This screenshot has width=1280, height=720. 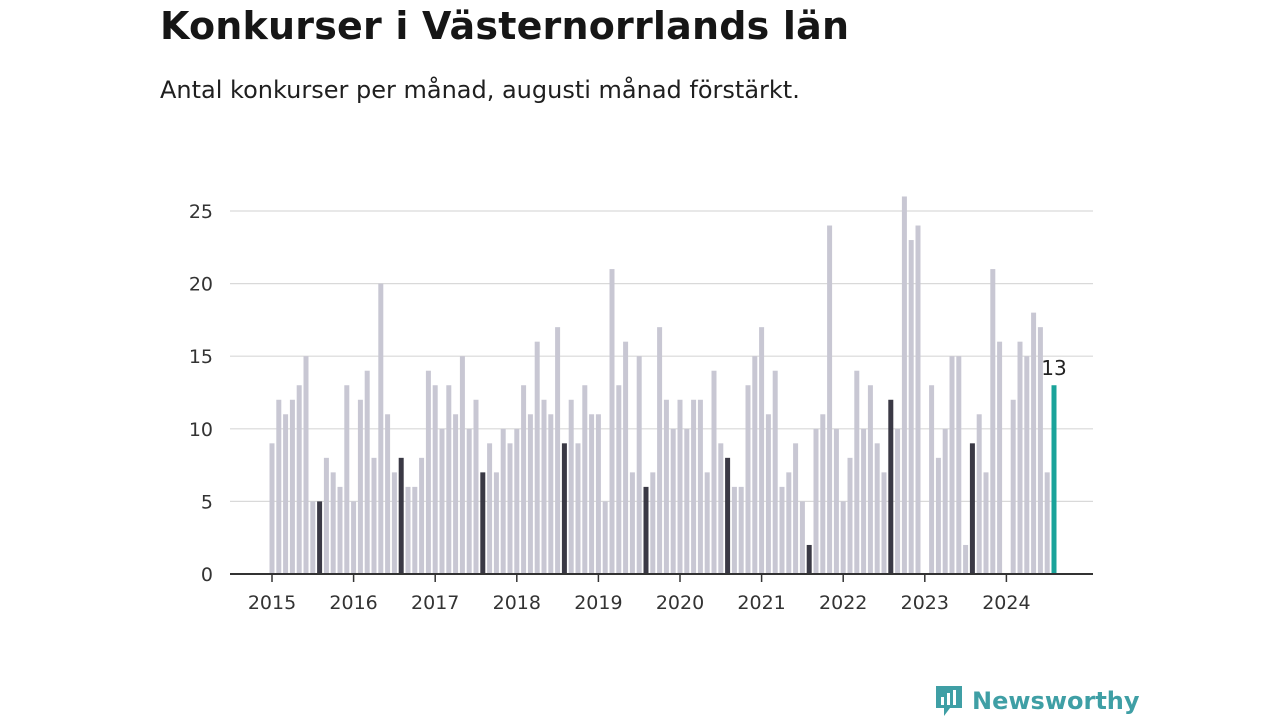 I want to click on x-tick-label: 2020, so click(x=680, y=603).